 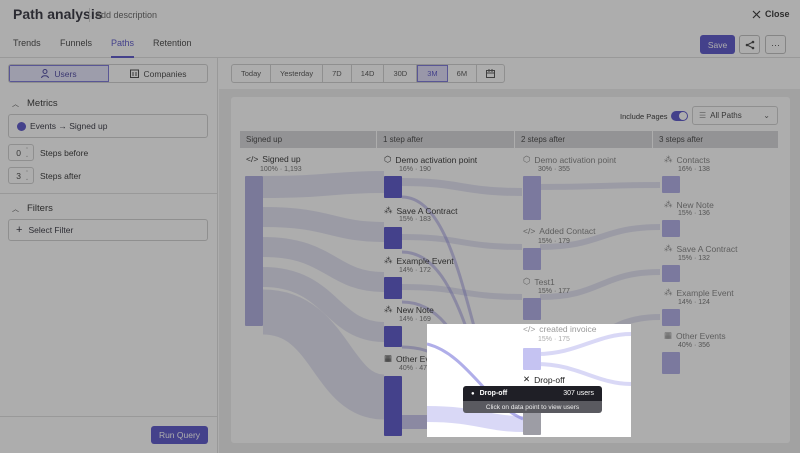 What do you see at coordinates (578, 393) in the screenshot?
I see `tooltip-value: 307 users` at bounding box center [578, 393].